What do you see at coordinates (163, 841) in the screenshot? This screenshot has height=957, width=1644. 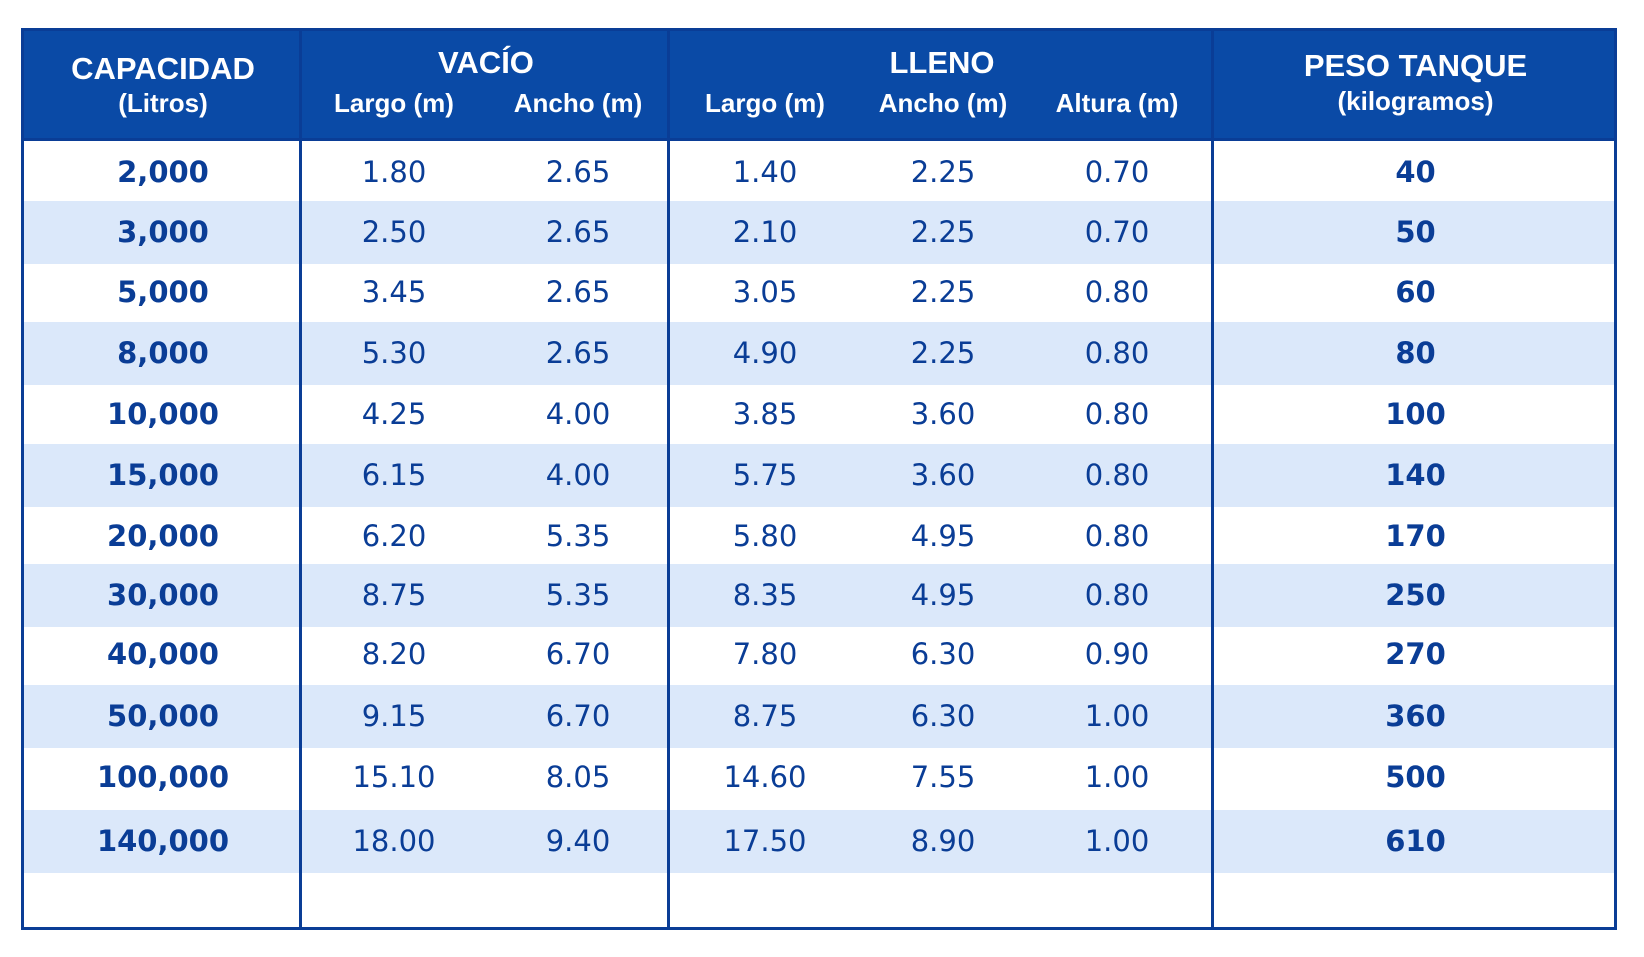 I see `cell-capacidad: 140,000` at bounding box center [163, 841].